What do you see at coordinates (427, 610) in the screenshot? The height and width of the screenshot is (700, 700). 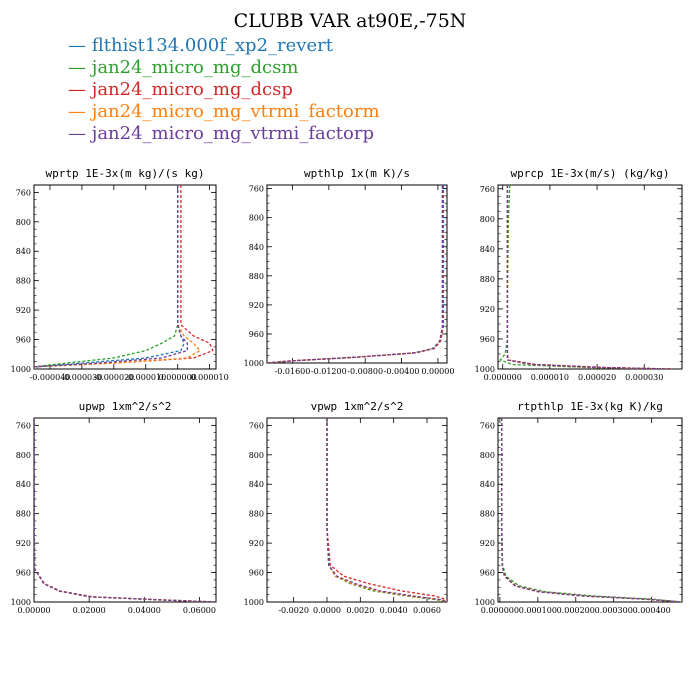 I see `x-tick-label: 0.0060` at bounding box center [427, 610].